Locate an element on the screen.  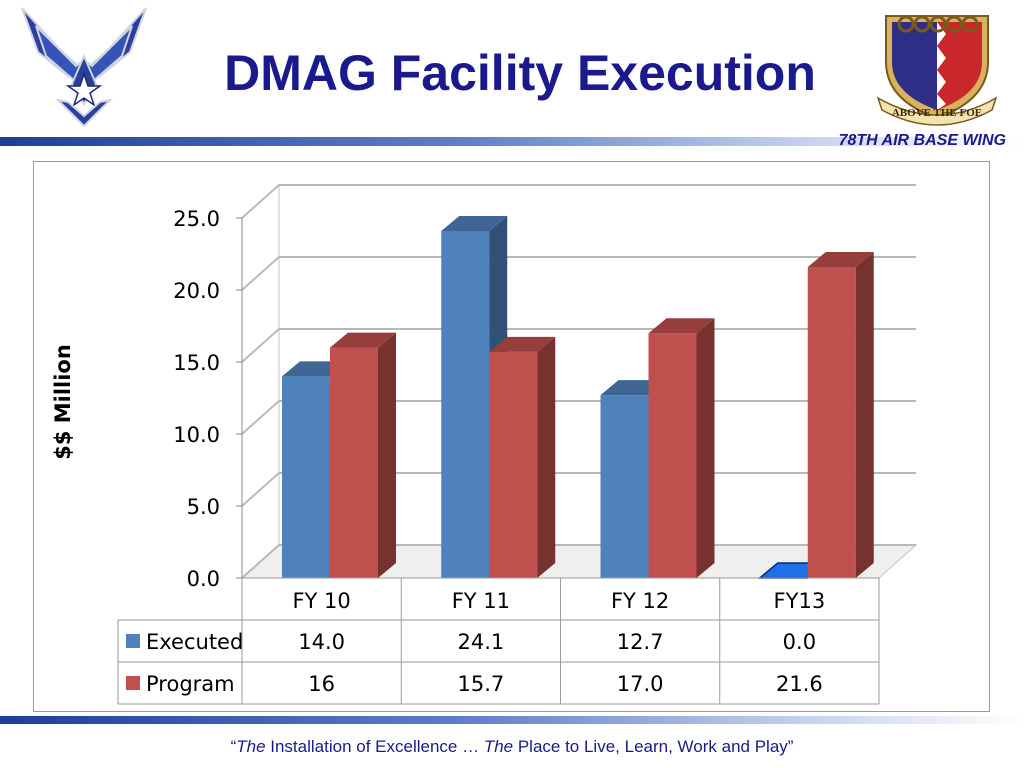
data-label-program: 15.7 is located at coordinates (480, 684).